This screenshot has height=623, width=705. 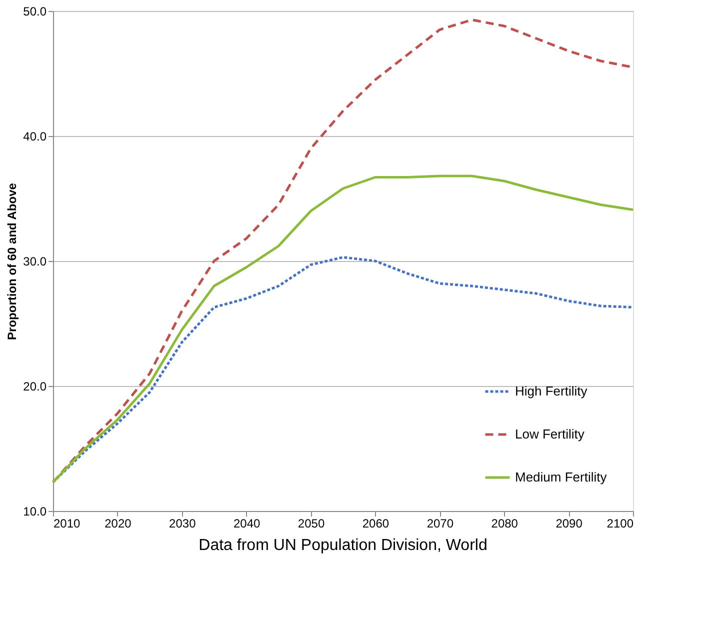 I want to click on y-tick-label: 50.0, so click(x=35, y=11).